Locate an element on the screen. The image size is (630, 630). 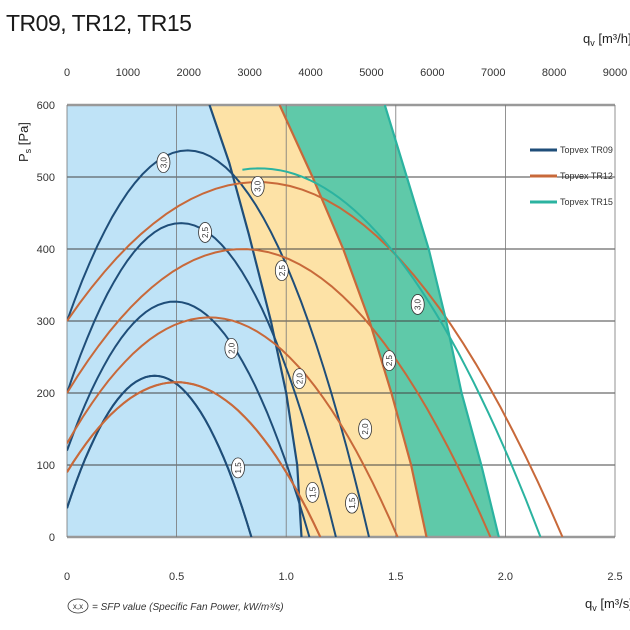
x-tick-label: 0.5 is located at coordinates (176, 577).